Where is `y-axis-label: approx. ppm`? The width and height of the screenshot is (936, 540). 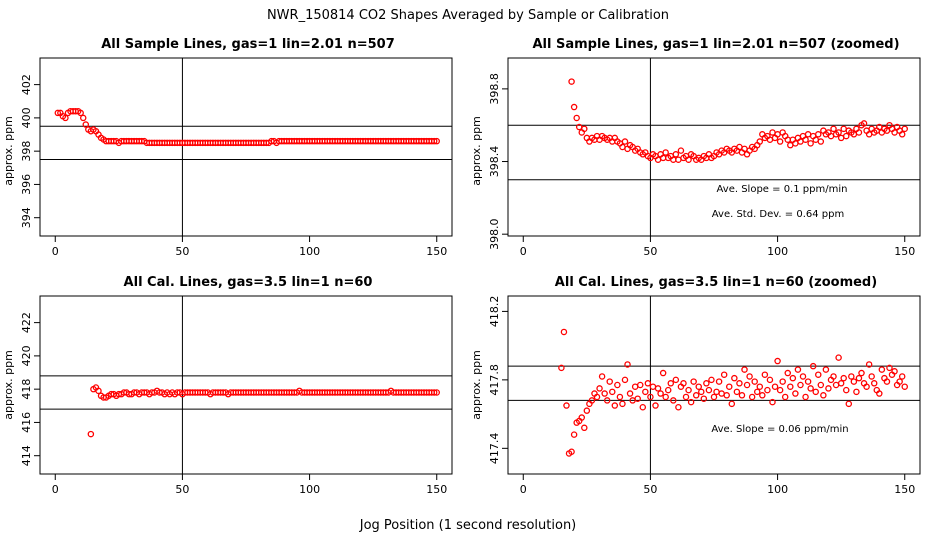
y-axis-label: approx. ppm is located at coordinates (476, 151).